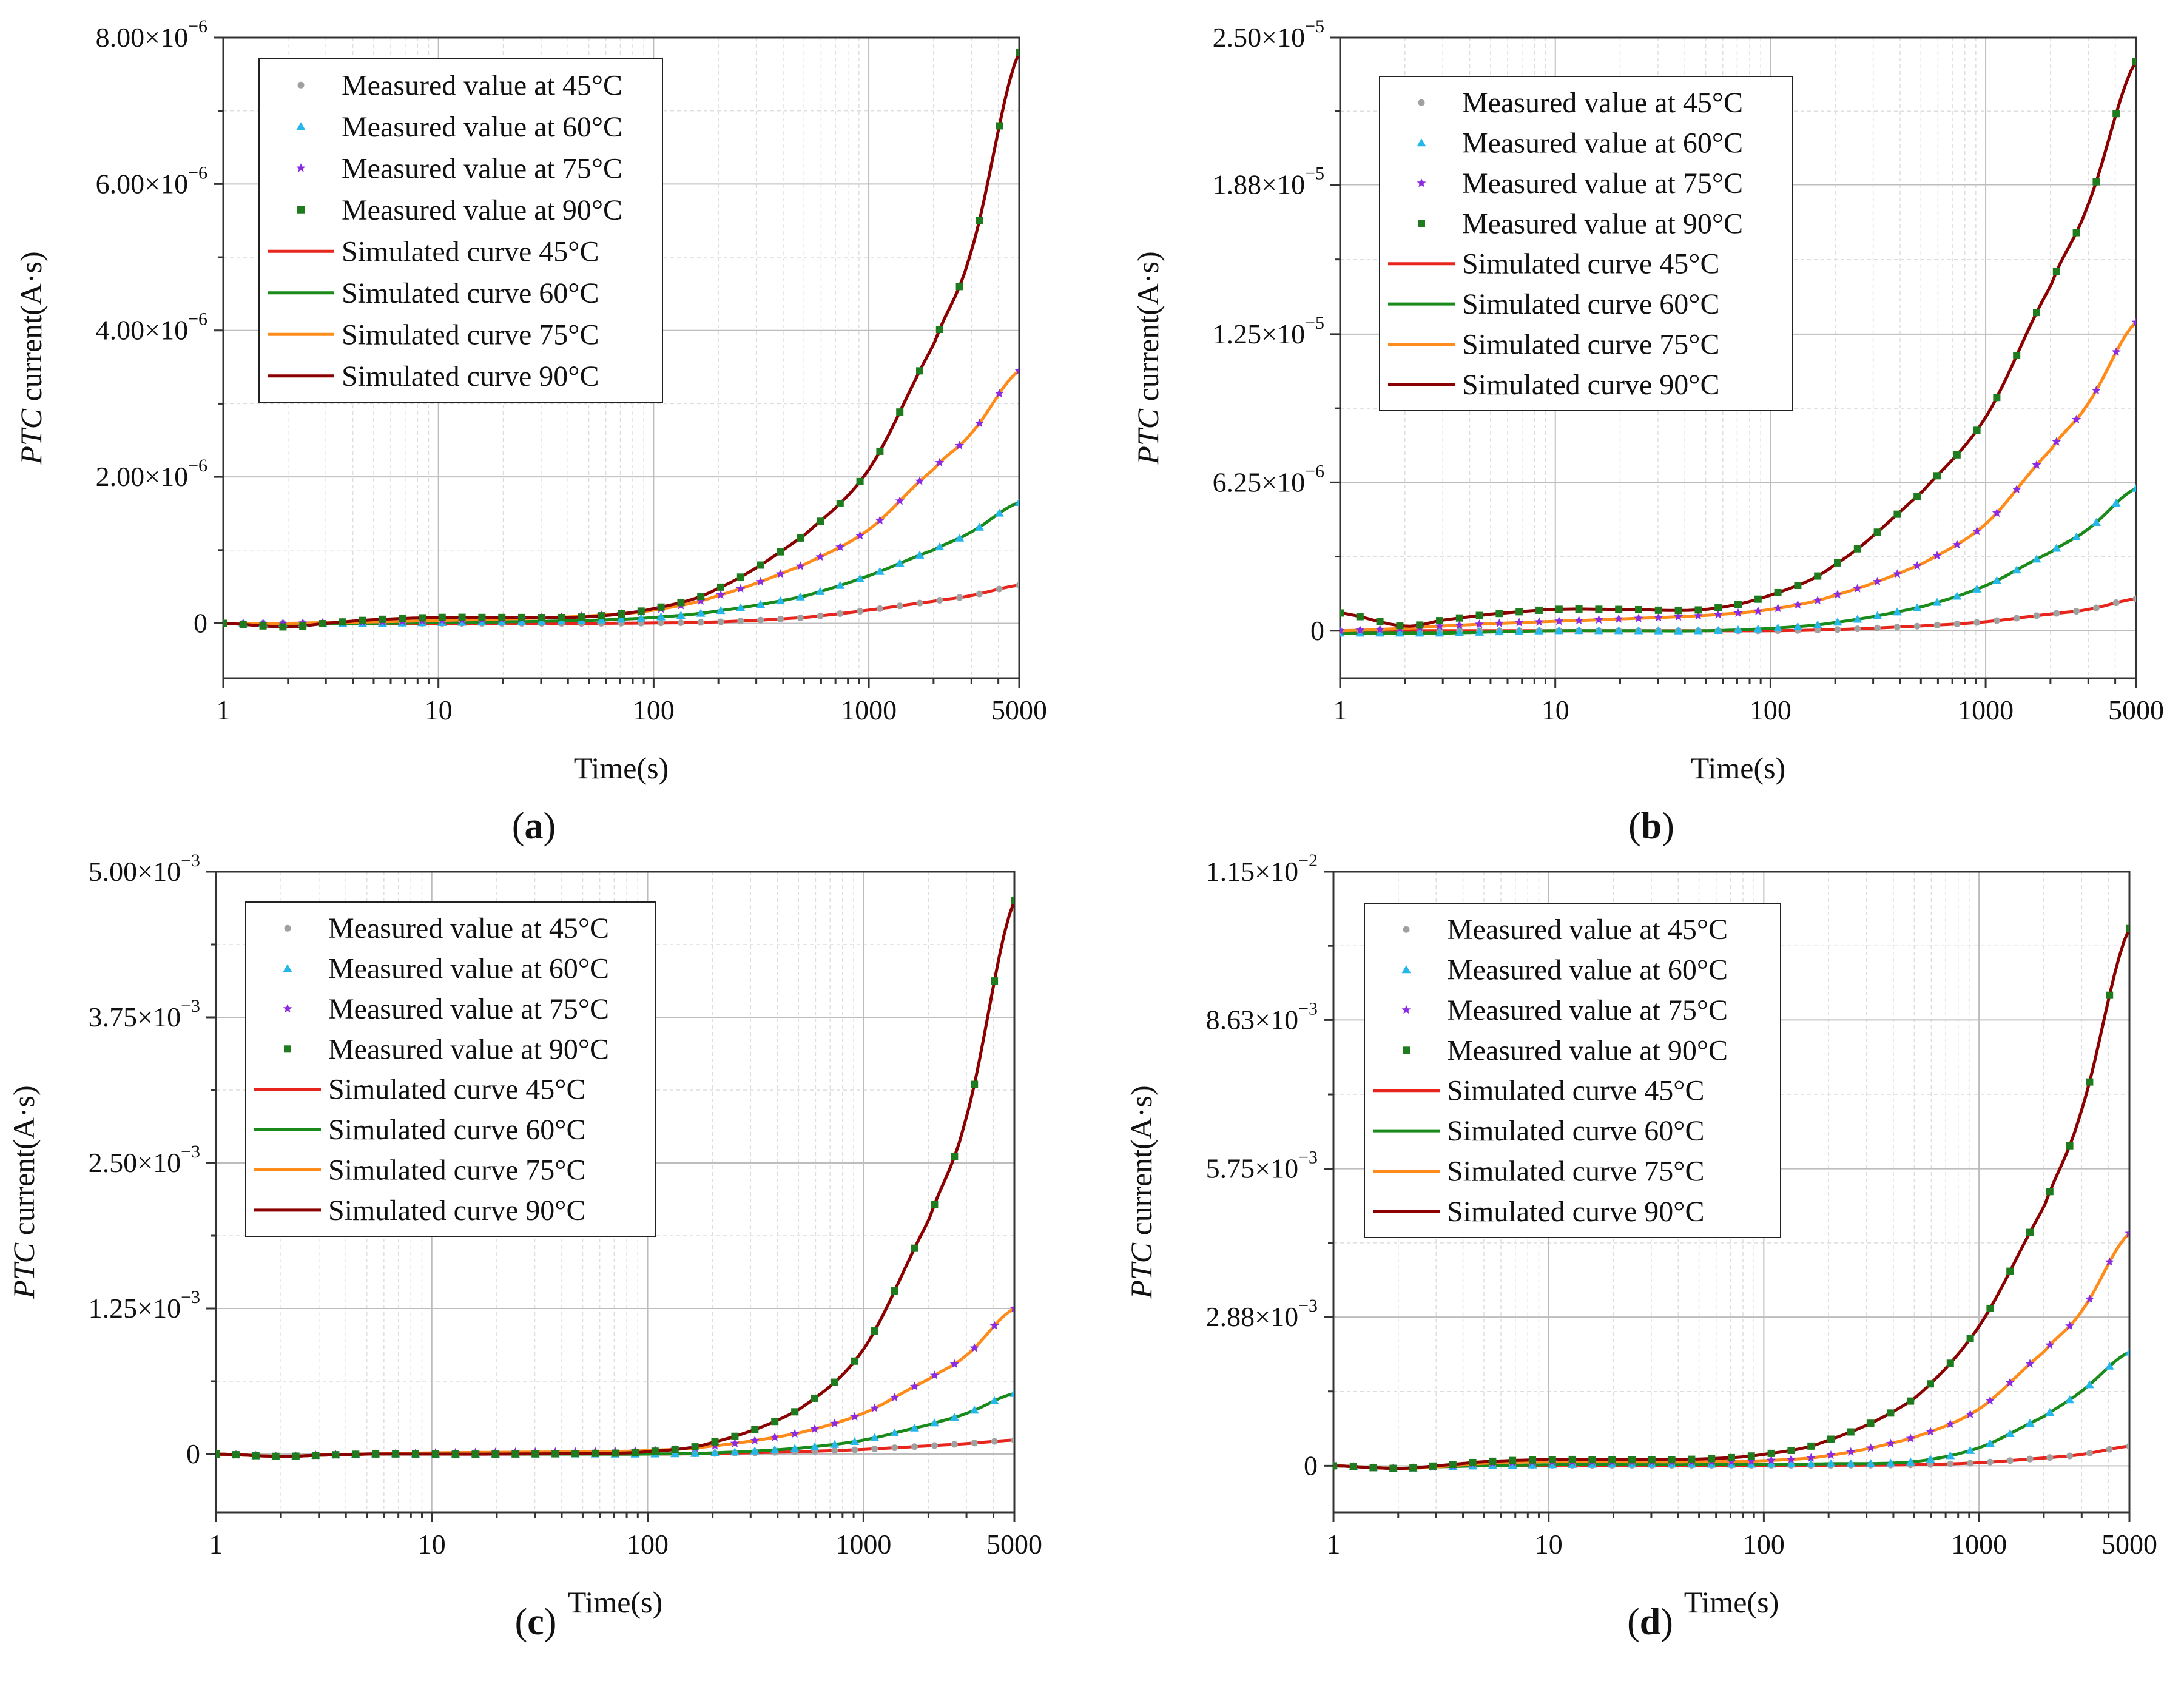 The image size is (2184, 1704). What do you see at coordinates (1633, 1622) in the screenshot?
I see `panel-label-open: (` at bounding box center [1633, 1622].